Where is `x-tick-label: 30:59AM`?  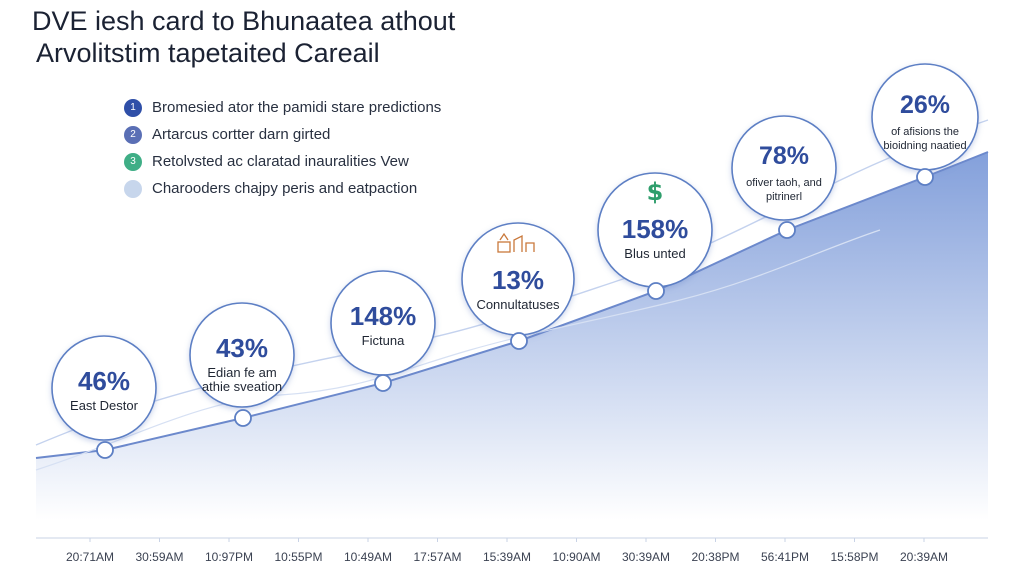
x-tick-label: 30:59AM is located at coordinates (159, 557).